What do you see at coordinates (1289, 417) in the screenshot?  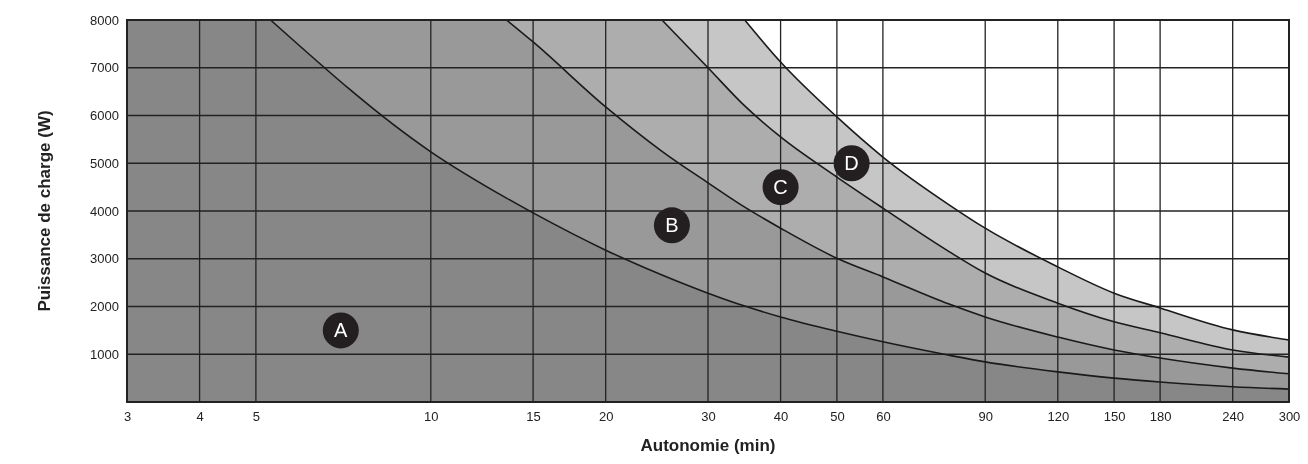 I see `x-tick-label: 300` at bounding box center [1289, 417].